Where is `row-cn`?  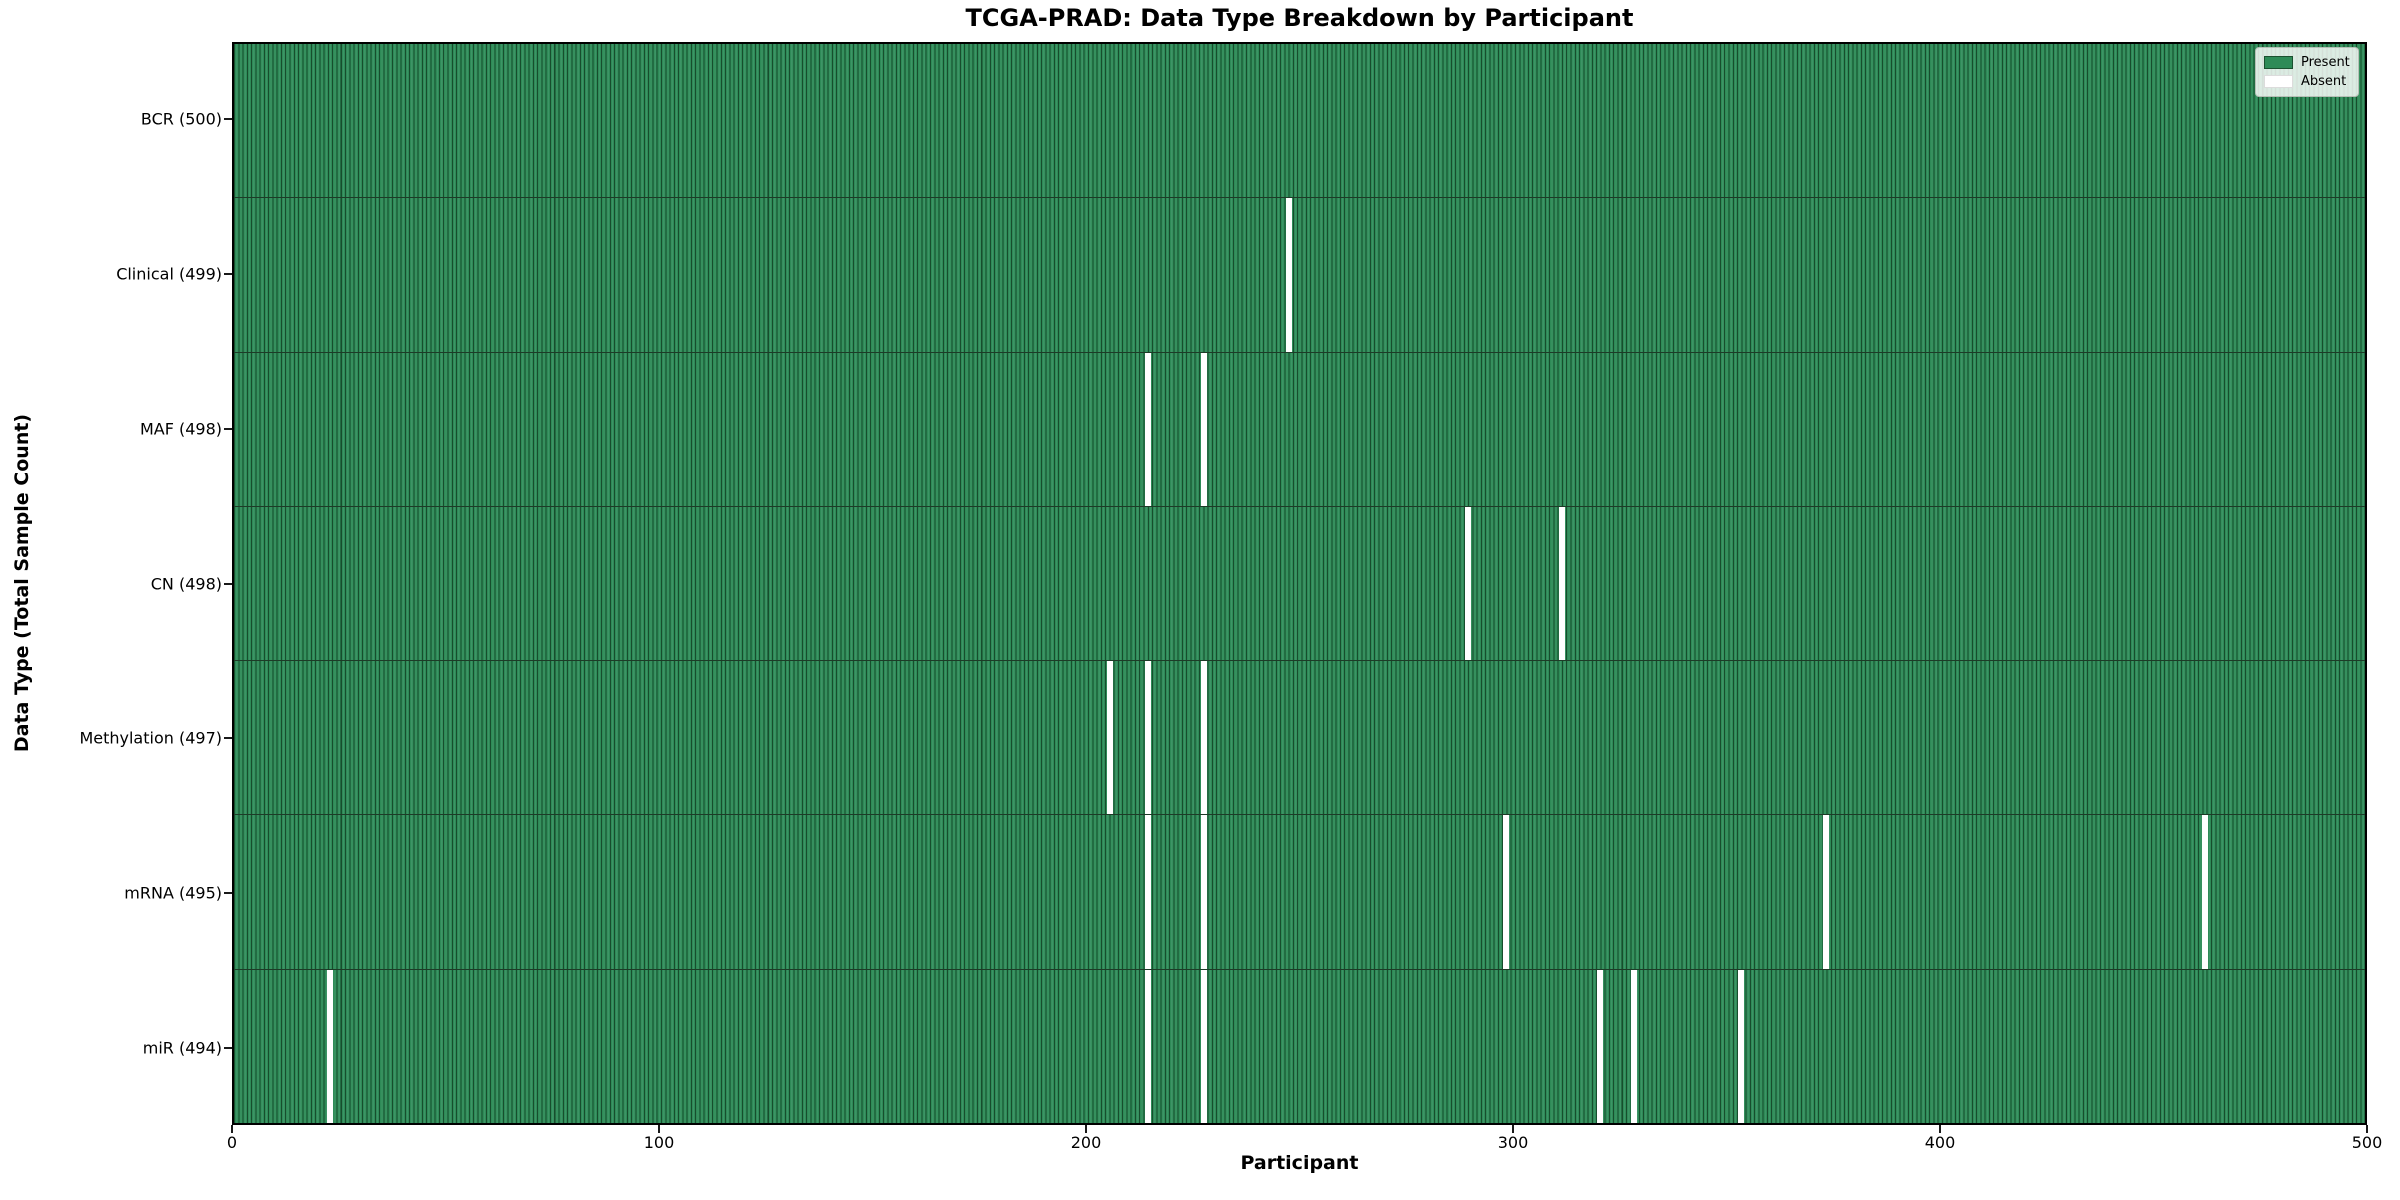 row-cn is located at coordinates (1299, 584).